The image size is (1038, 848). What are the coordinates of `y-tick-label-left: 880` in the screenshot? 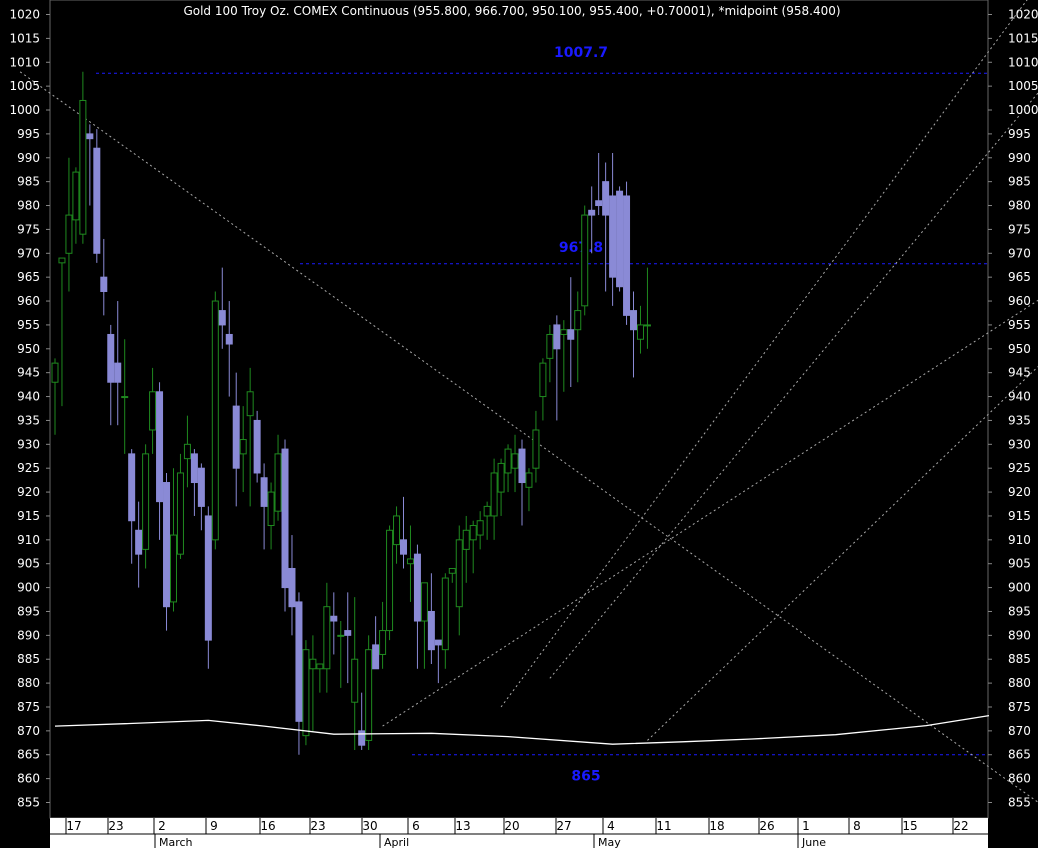 It's located at (28, 683).